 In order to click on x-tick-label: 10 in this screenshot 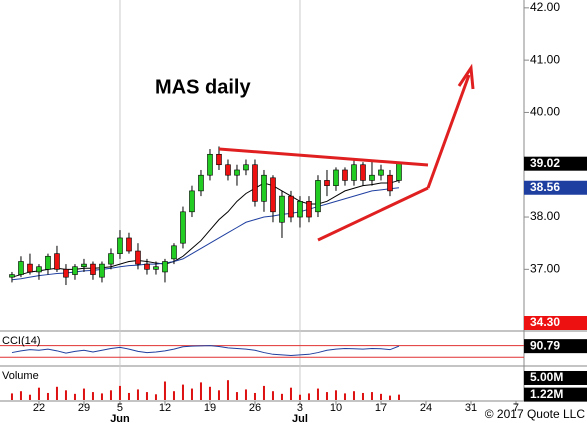, I will do `click(336, 408)`.